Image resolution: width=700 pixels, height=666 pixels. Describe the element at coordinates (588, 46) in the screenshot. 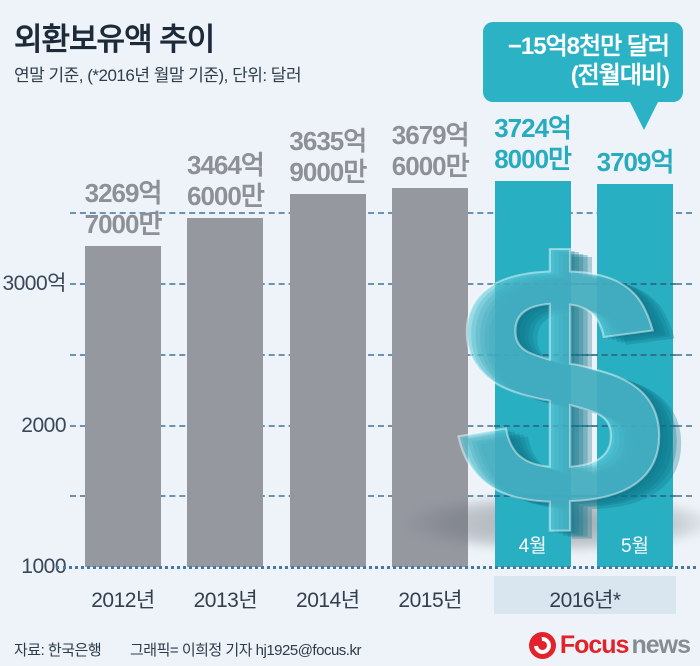

I see `callout-line1: −15억8천만 달러` at that location.